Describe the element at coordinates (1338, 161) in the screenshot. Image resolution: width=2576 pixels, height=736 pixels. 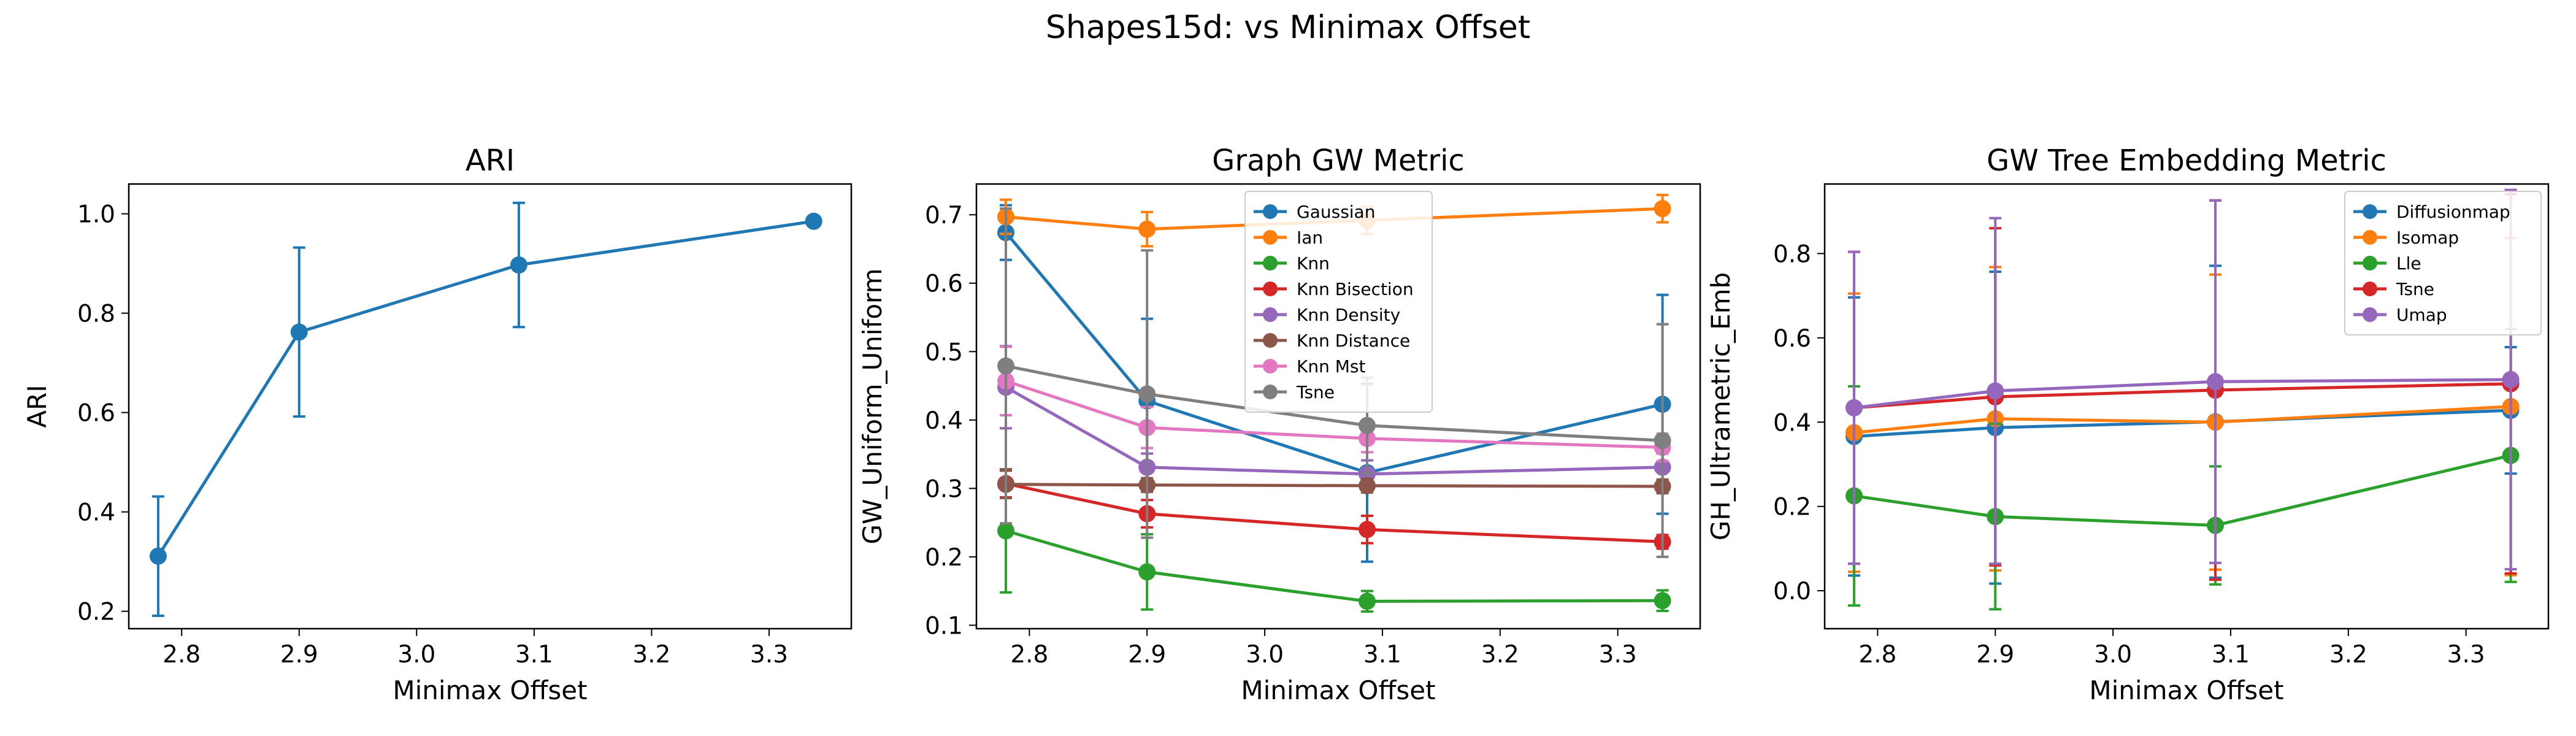
I see `panel-title: Graph GW Metric` at that location.